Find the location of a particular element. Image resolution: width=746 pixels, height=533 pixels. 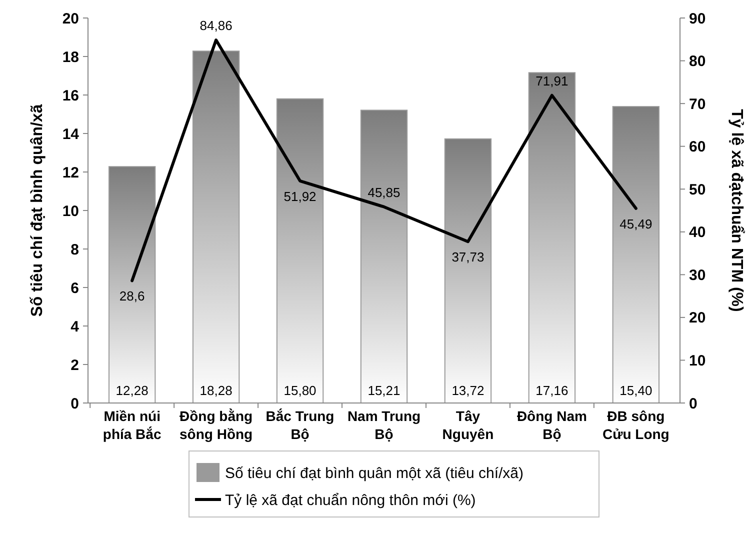

y2-tick-label: 80 is located at coordinates (697, 61).